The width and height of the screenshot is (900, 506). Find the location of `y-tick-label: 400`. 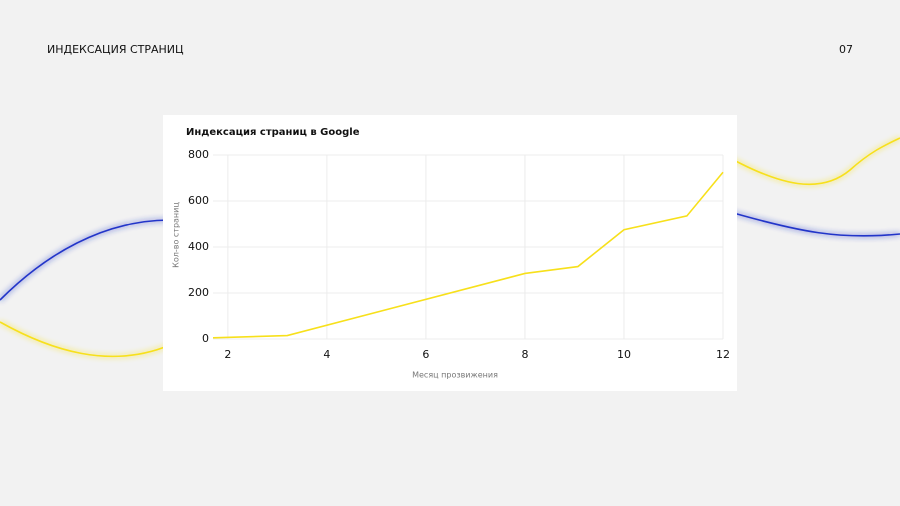

y-tick-label: 400 is located at coordinates (198, 246).